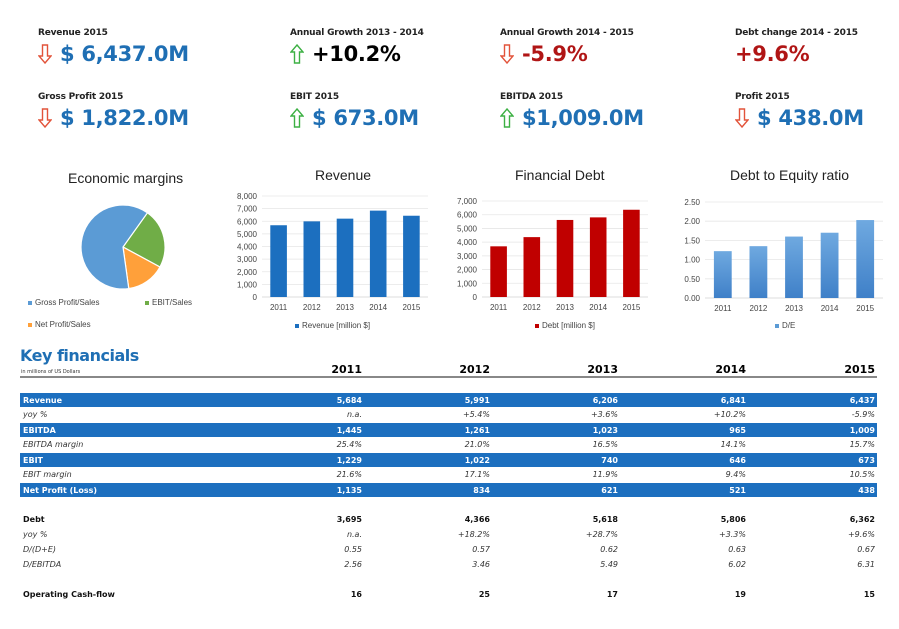 Image resolution: width=899 pixels, height=629 pixels. What do you see at coordinates (247, 284) in the screenshot?
I see `y-tick-label: 1,000` at bounding box center [247, 284].